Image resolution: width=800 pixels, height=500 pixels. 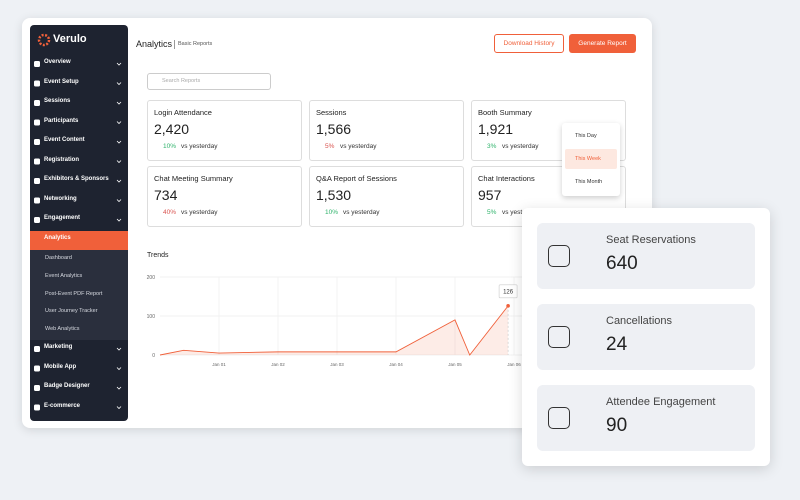 What do you see at coordinates (588, 159) in the screenshot?
I see `dropdown-option: This Week` at bounding box center [588, 159].